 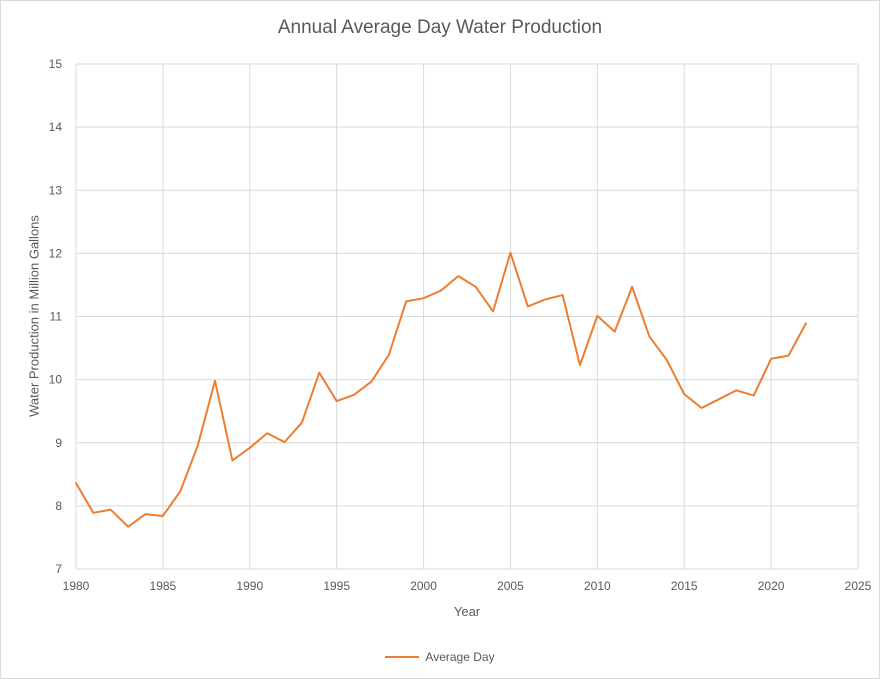 I want to click on legend-label-average-day: Average Day, so click(x=460, y=657).